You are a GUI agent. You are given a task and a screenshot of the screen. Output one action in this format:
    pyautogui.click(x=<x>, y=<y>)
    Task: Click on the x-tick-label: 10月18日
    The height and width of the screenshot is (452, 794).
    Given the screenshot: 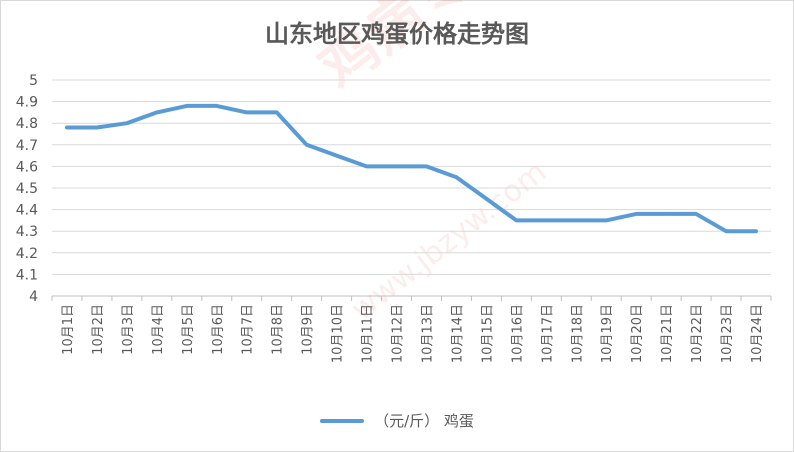 What is the action you would take?
    pyautogui.click(x=577, y=333)
    